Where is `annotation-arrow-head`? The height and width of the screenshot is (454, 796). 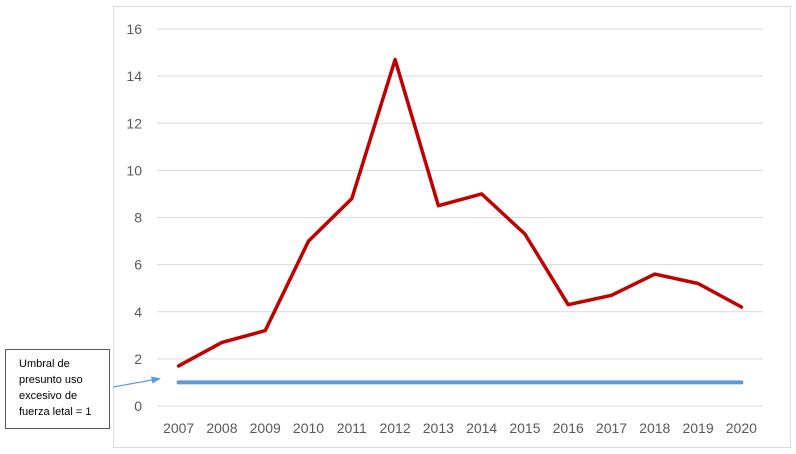
annotation-arrow-head is located at coordinates (156, 380).